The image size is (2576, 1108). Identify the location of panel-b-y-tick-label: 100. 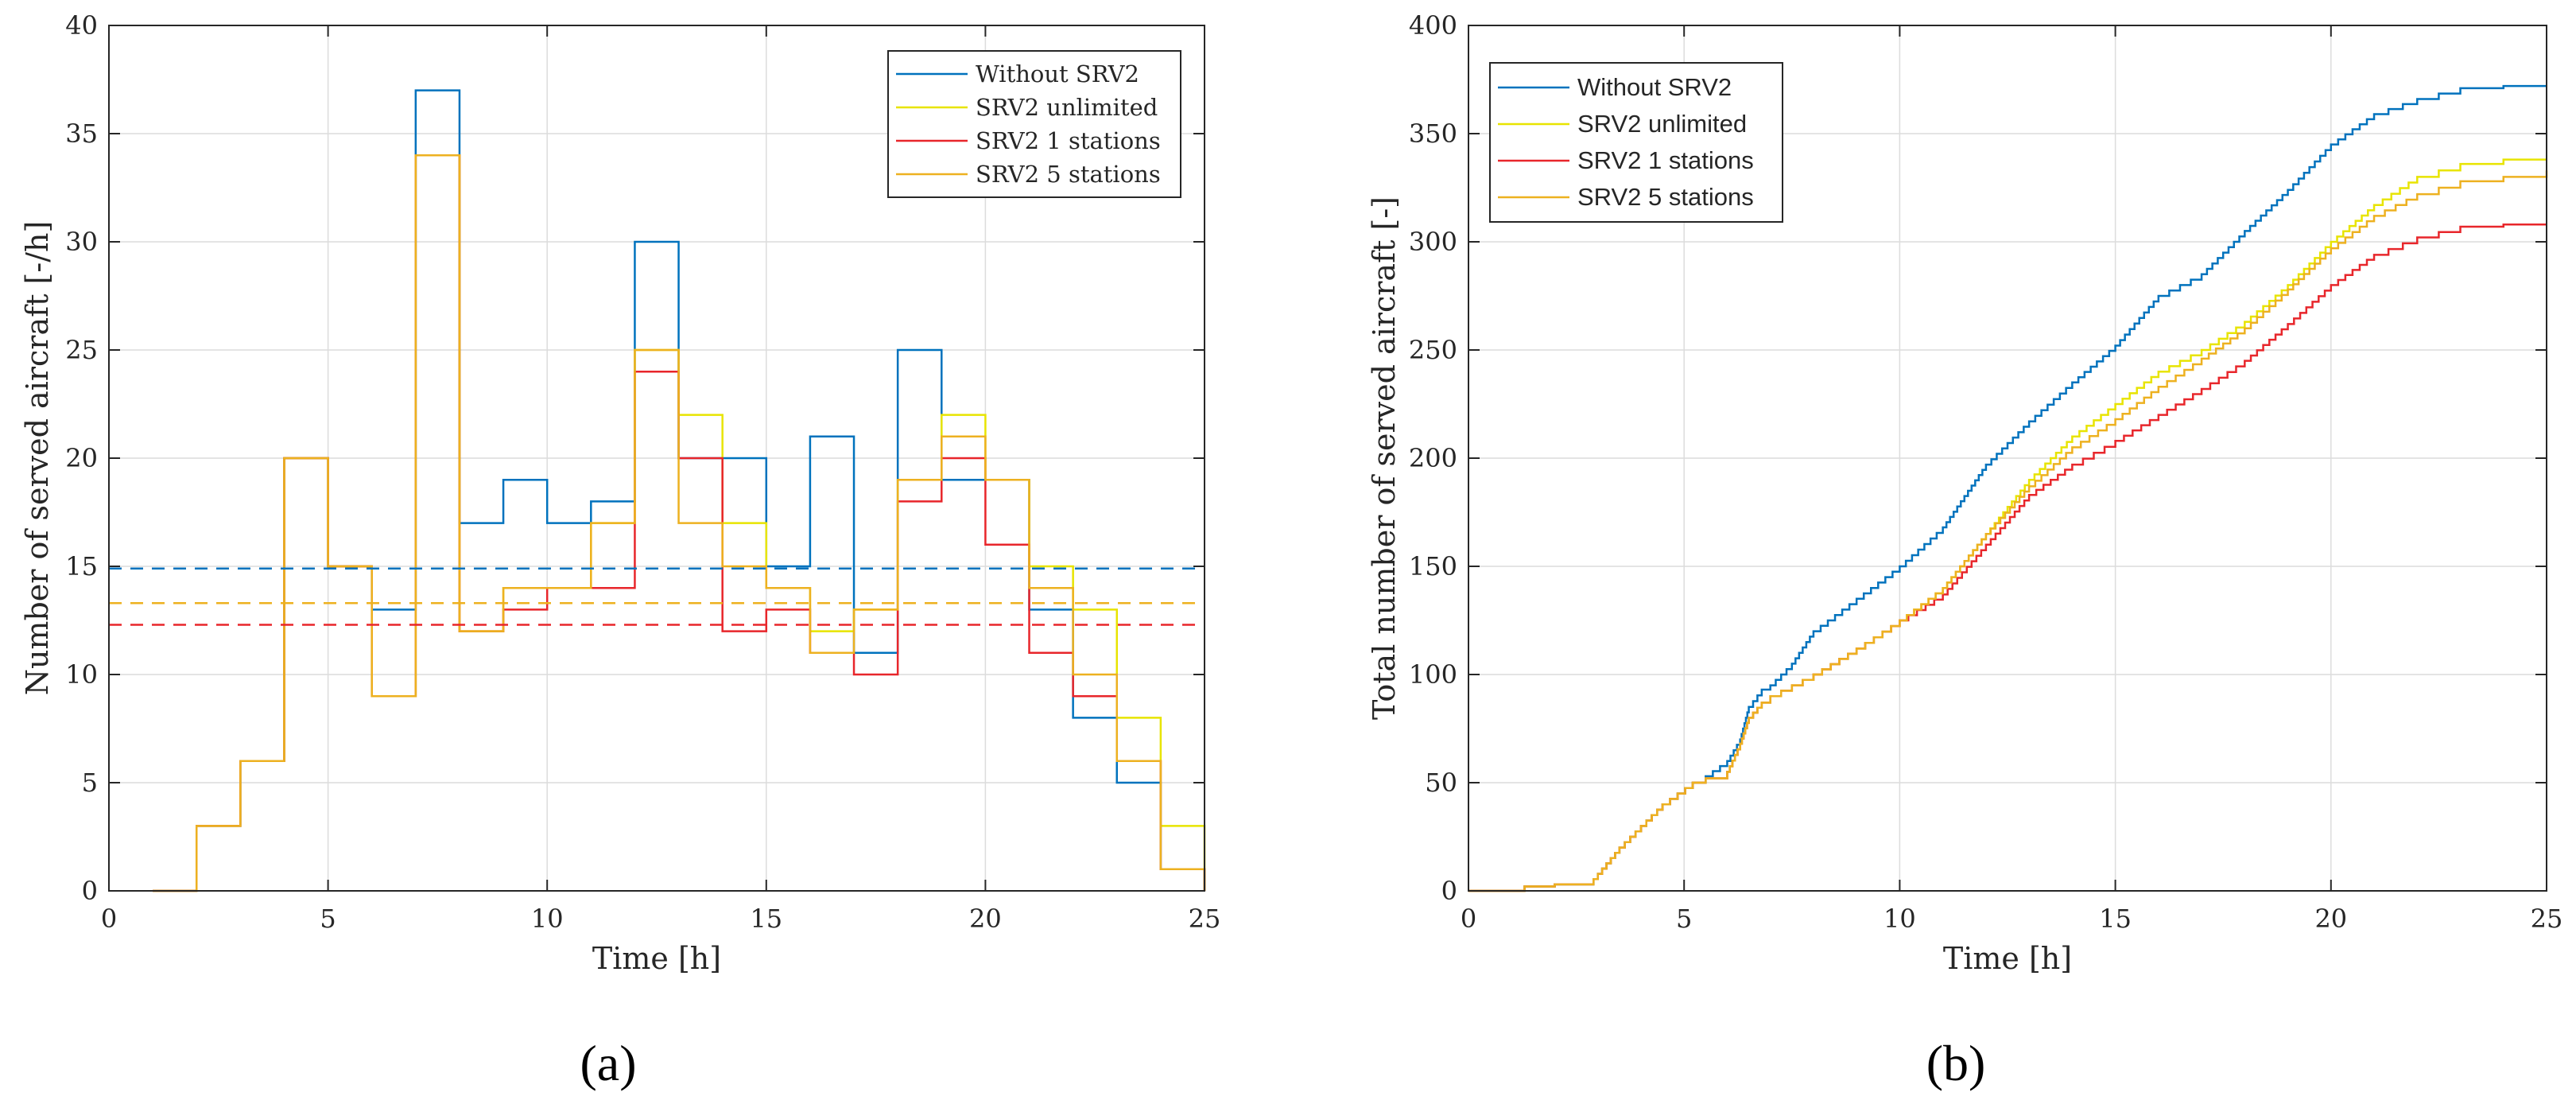
(1433, 674).